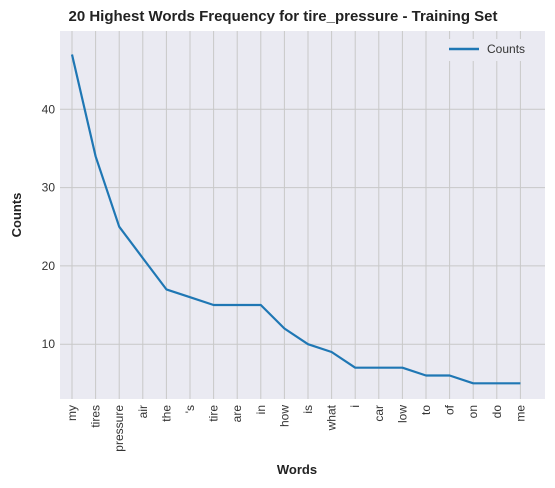 This screenshot has height=488, width=555. Describe the element at coordinates (473, 411) in the screenshot. I see `x-tick-label: on` at that location.